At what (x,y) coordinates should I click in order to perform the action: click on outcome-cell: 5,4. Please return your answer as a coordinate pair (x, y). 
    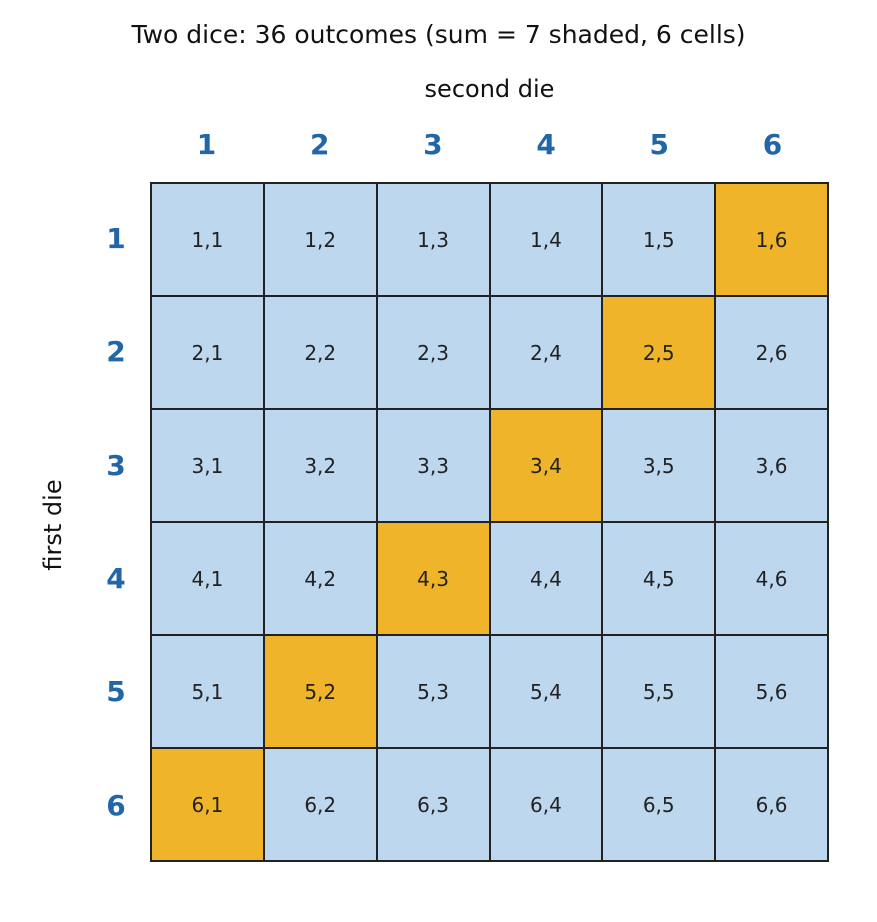
    Looking at the image, I should click on (546, 691).